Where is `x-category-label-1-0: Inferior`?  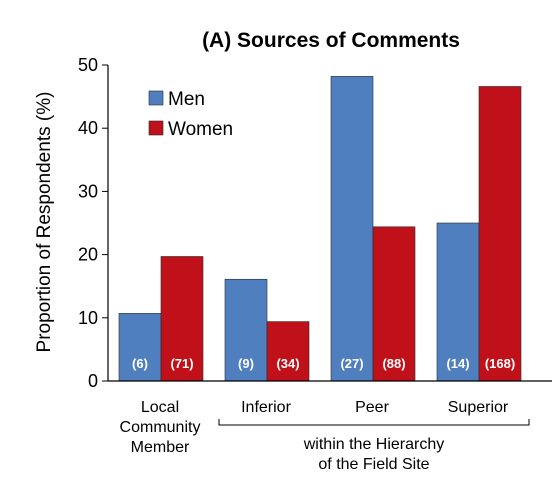
x-category-label-1-0: Inferior is located at coordinates (266, 407).